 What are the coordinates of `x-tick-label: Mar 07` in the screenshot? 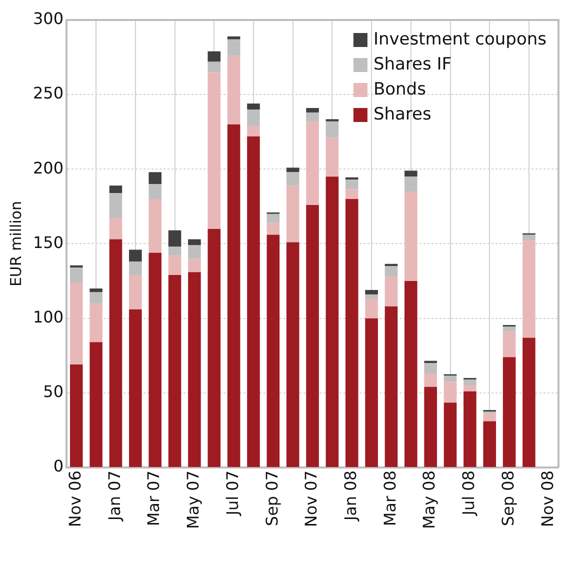 It's located at (154, 498).